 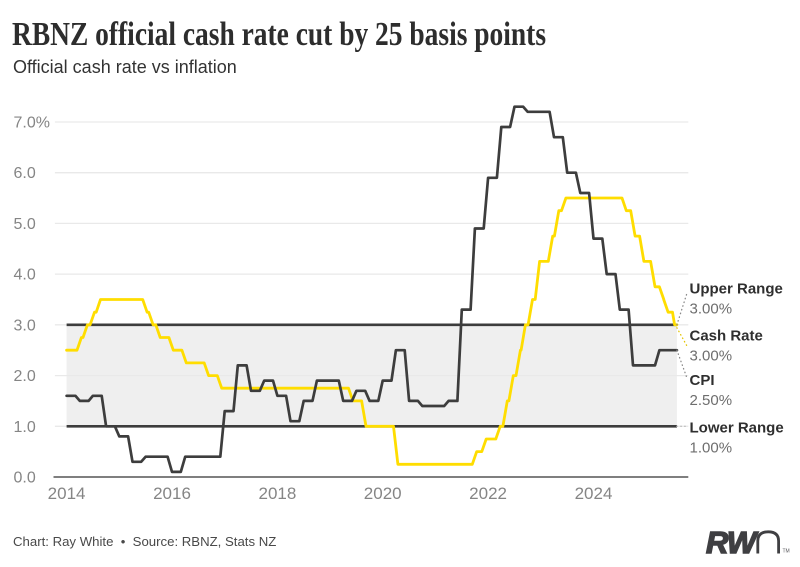 I want to click on svg-text: 5.0, so click(x=25, y=224).